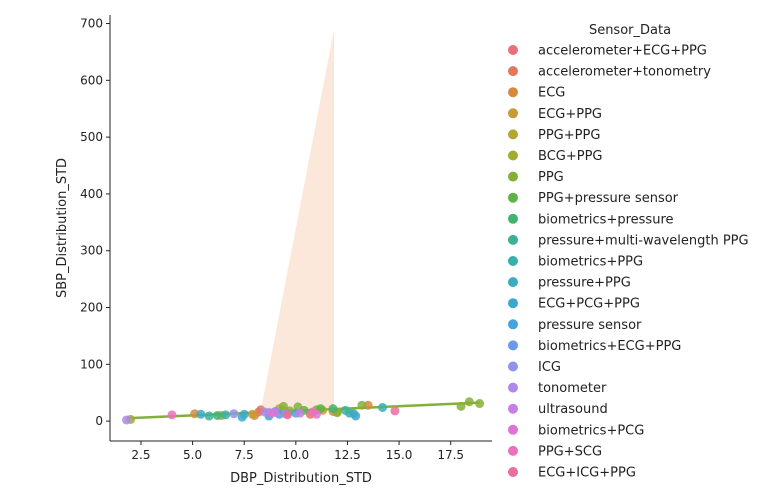  What do you see at coordinates (573, 409) in the screenshot?
I see `legend-label: ultrasound` at bounding box center [573, 409].